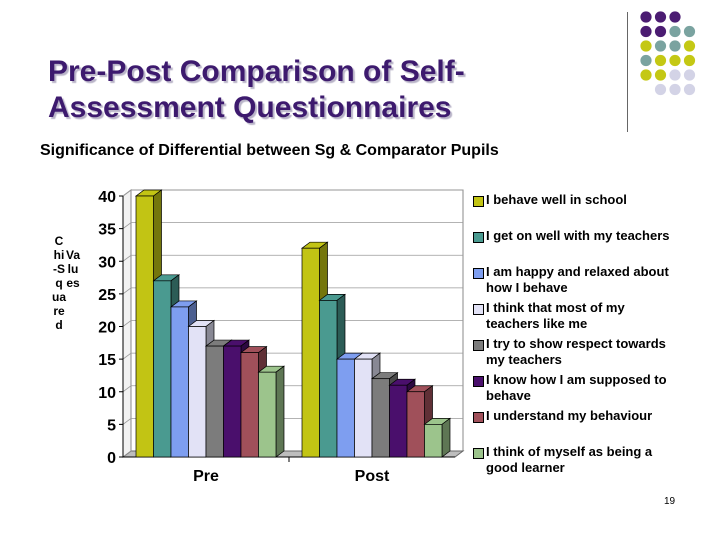 This screenshot has width=720, height=540. What do you see at coordinates (73, 269) in the screenshot?
I see `y-axis-label-part2: Values` at bounding box center [73, 269].